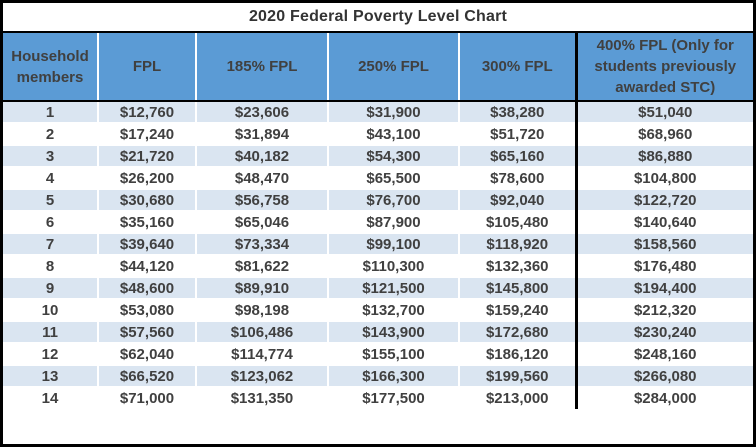 The height and width of the screenshot is (447, 756). Describe the element at coordinates (518, 354) in the screenshot. I see `fpl-300-cell: $186,120` at that location.